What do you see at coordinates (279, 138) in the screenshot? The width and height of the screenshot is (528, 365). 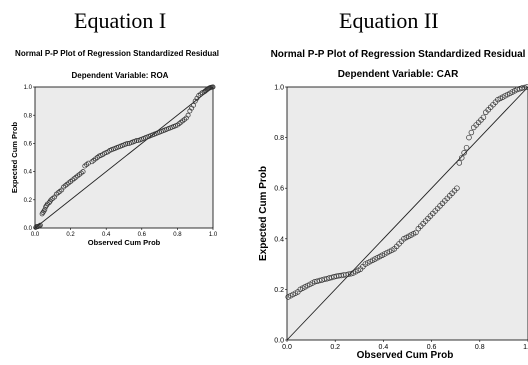 I see `chart-2-y-tick-label: 0.8` at bounding box center [279, 138].